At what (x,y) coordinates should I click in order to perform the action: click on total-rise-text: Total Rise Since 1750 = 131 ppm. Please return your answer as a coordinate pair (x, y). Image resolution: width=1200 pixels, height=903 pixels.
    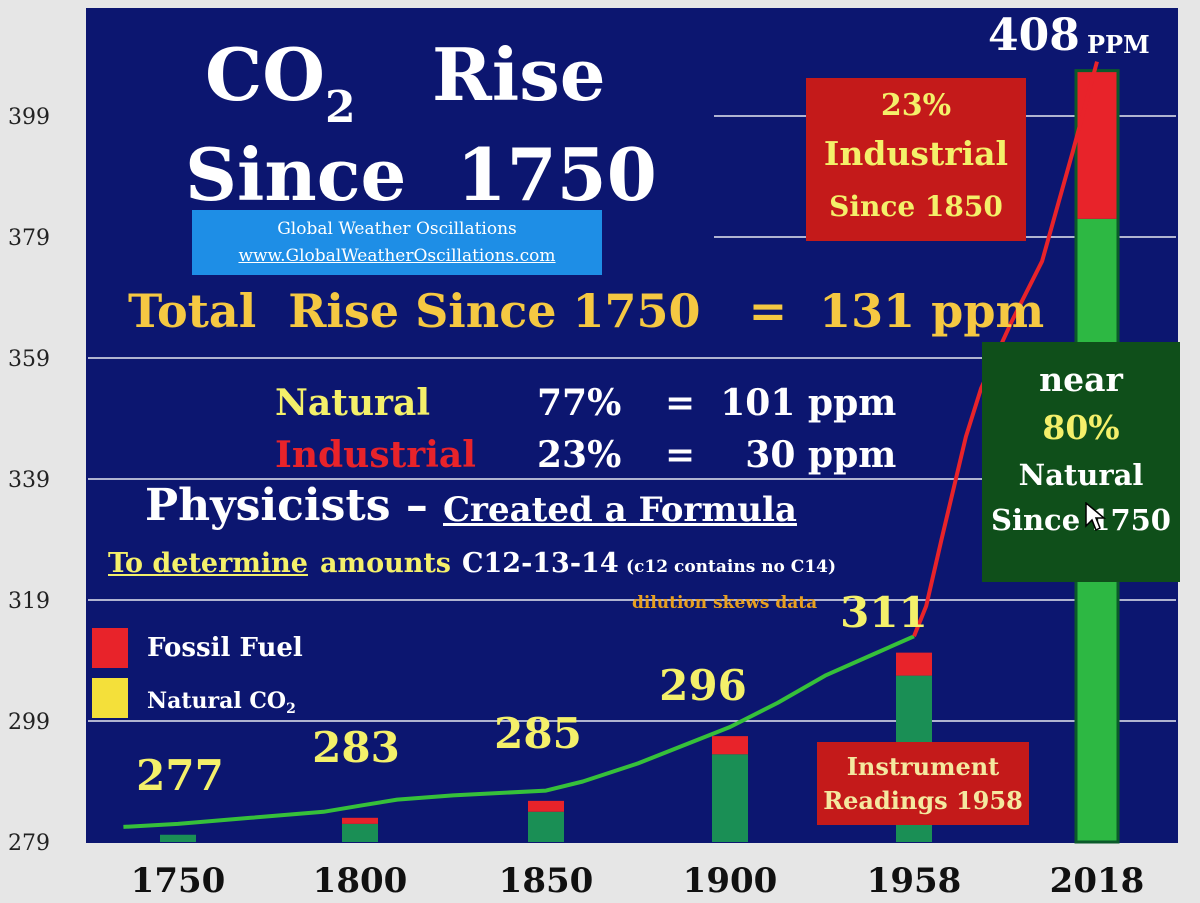
    Looking at the image, I should click on (586, 311).